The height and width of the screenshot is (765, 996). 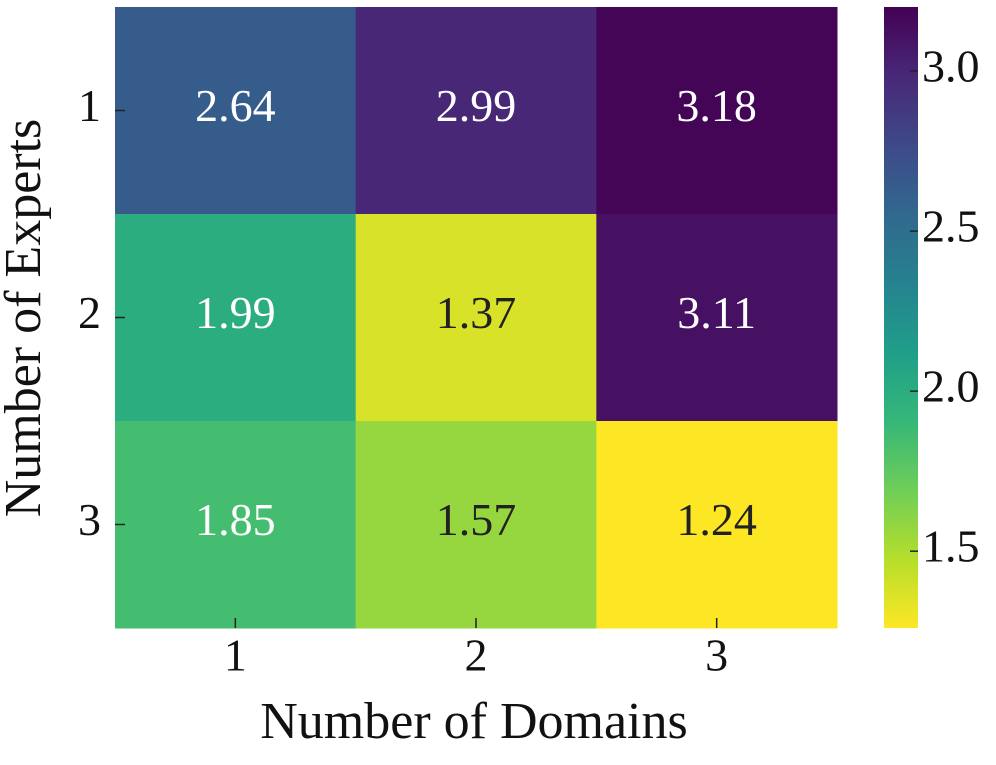 I want to click on y-tick-label: 2, so click(x=89, y=312).